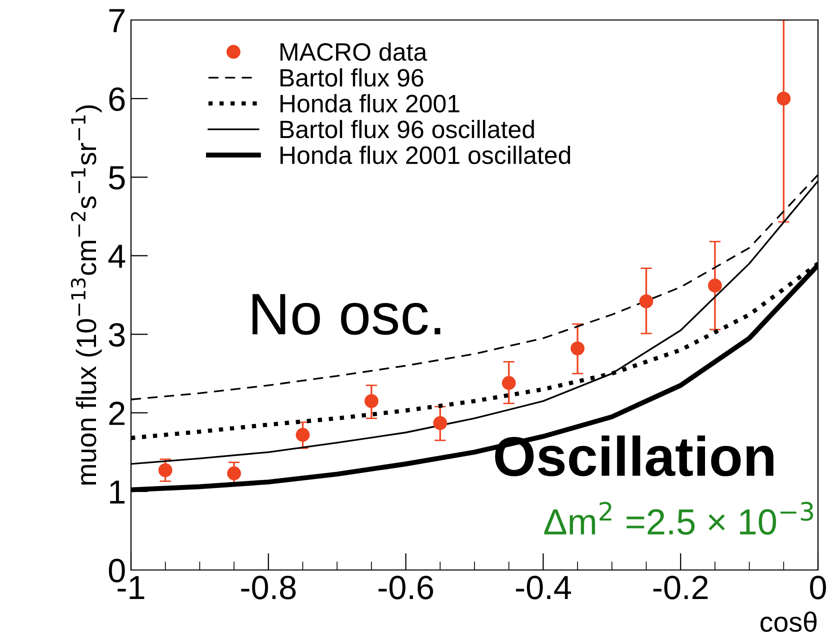  Describe the element at coordinates (268, 588) in the screenshot. I see `x-tick-label: -0.8` at that location.